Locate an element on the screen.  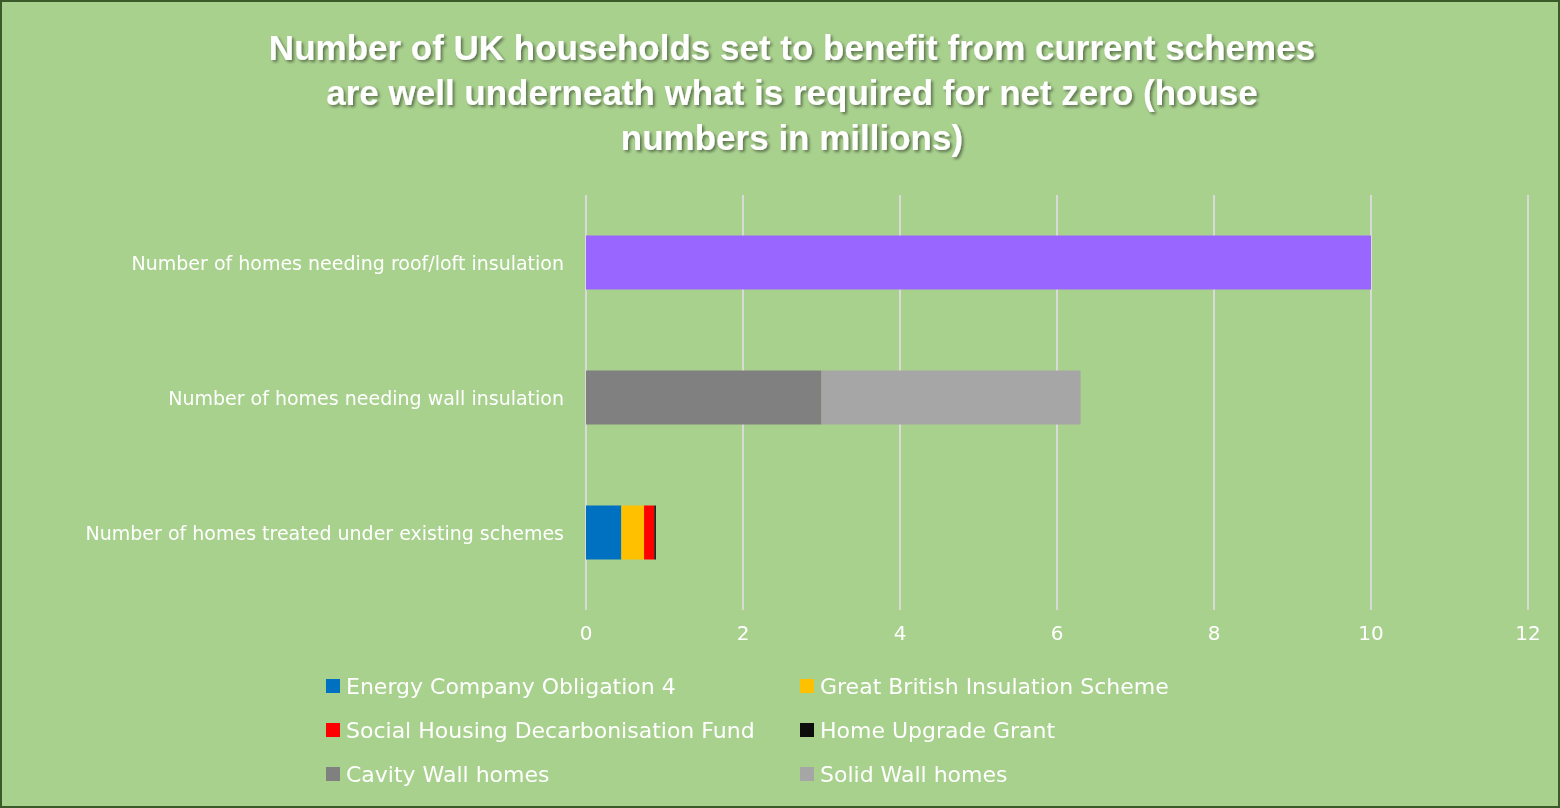
x-tick-label: 12 is located at coordinates (1528, 633).